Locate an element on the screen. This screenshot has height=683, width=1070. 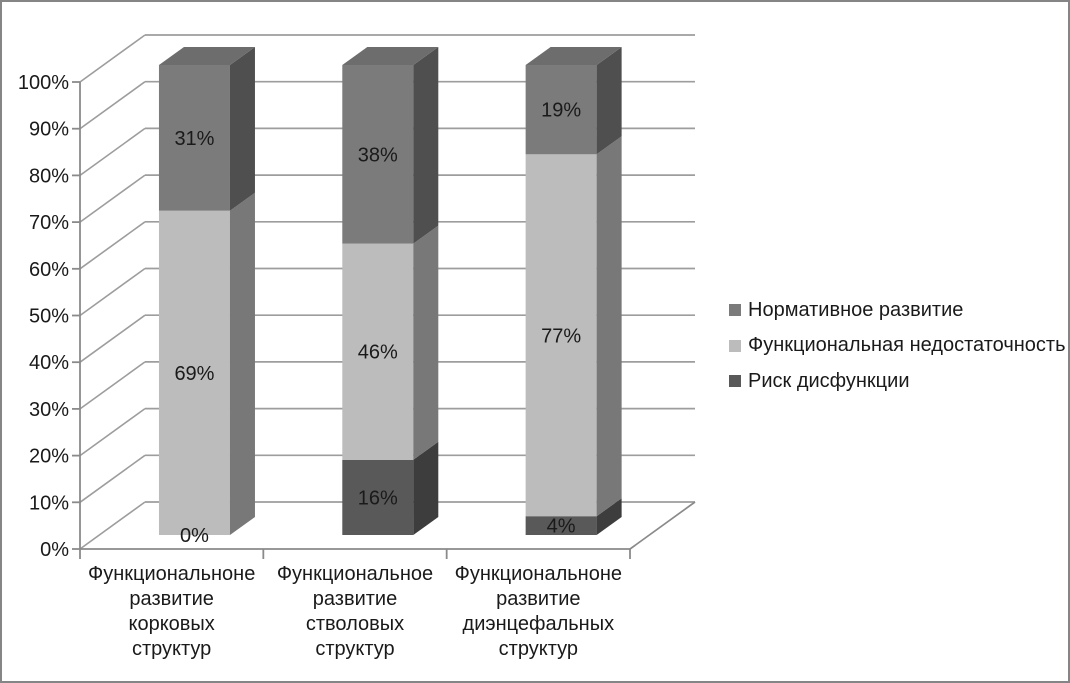
y-tick-label: 40% is located at coordinates (49, 363).